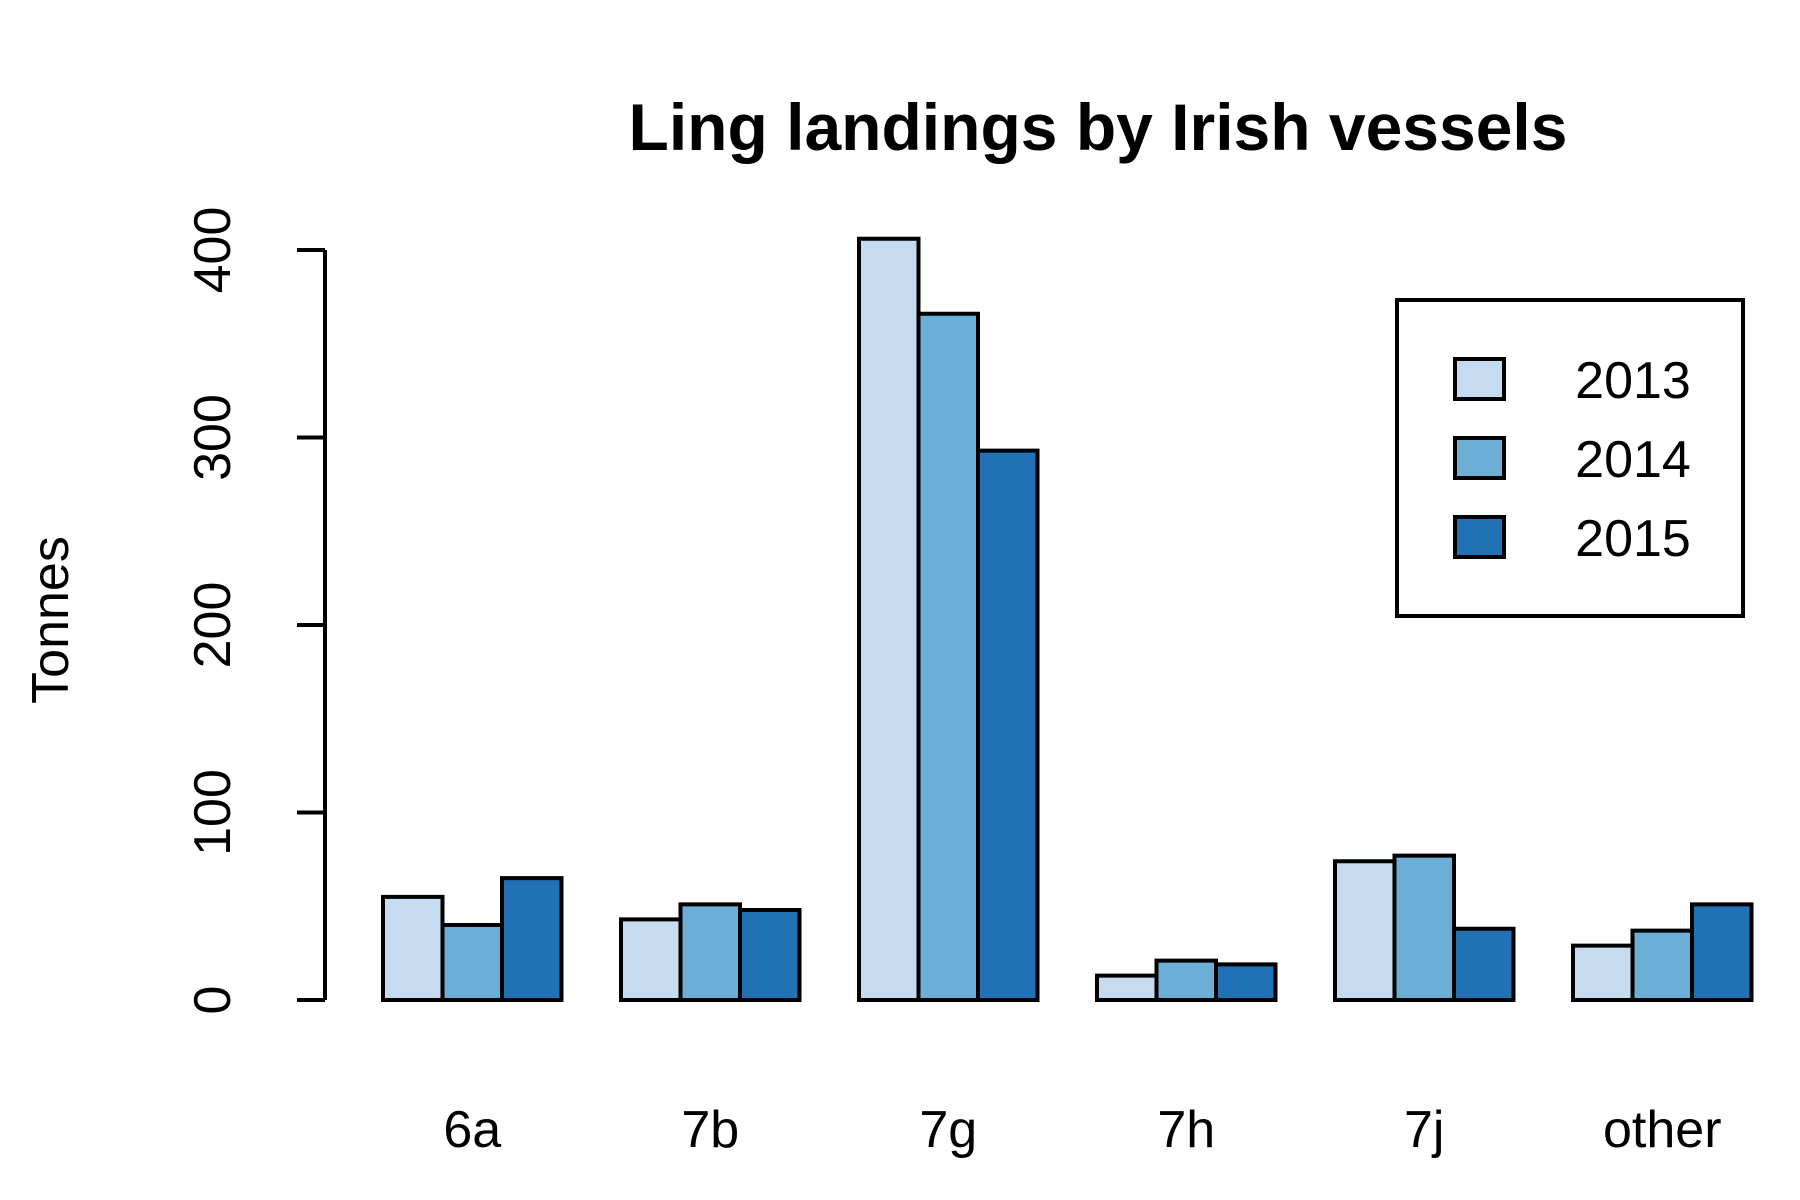  Describe the element at coordinates (213, 437) in the screenshot. I see `y-tick-label: 300` at that location.